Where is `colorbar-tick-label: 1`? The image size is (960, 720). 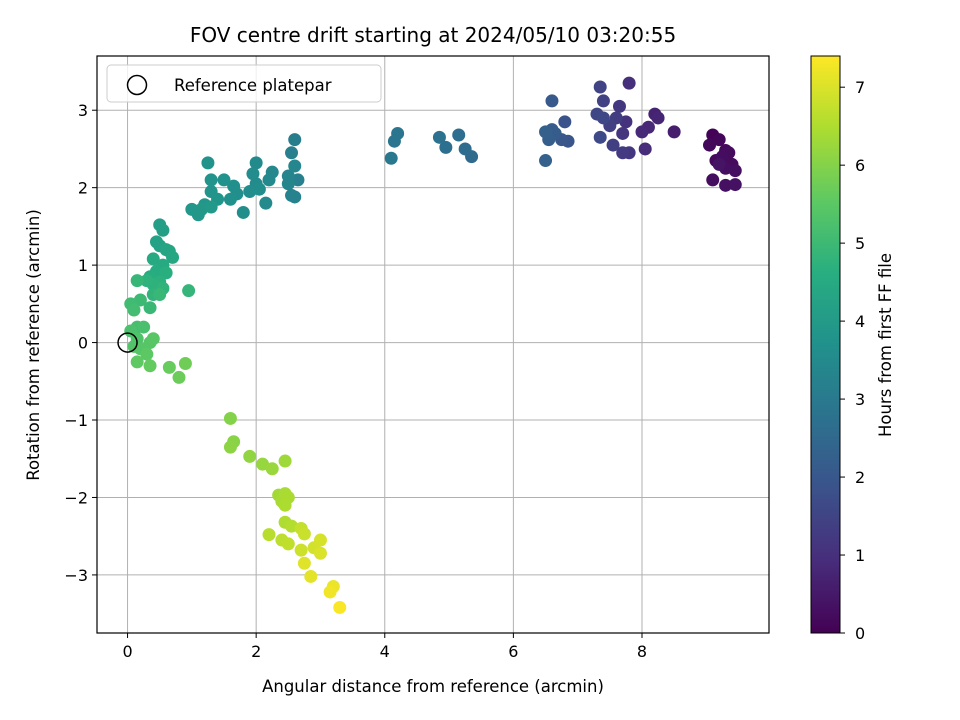 colorbar-tick-label: 1 is located at coordinates (860, 555).